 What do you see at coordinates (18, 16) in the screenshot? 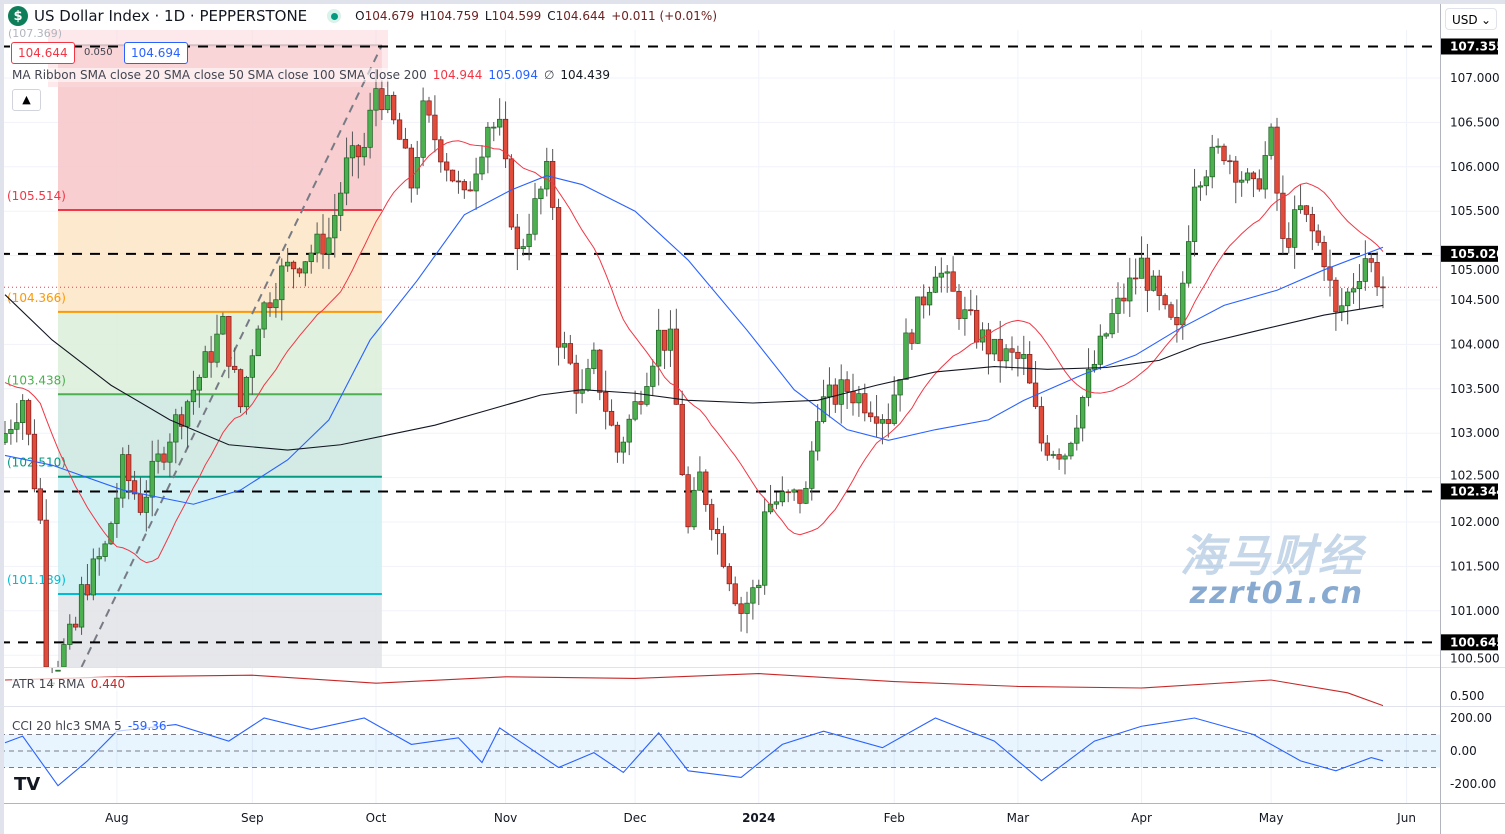
I see `dollar-circle-icon: $` at bounding box center [18, 16].